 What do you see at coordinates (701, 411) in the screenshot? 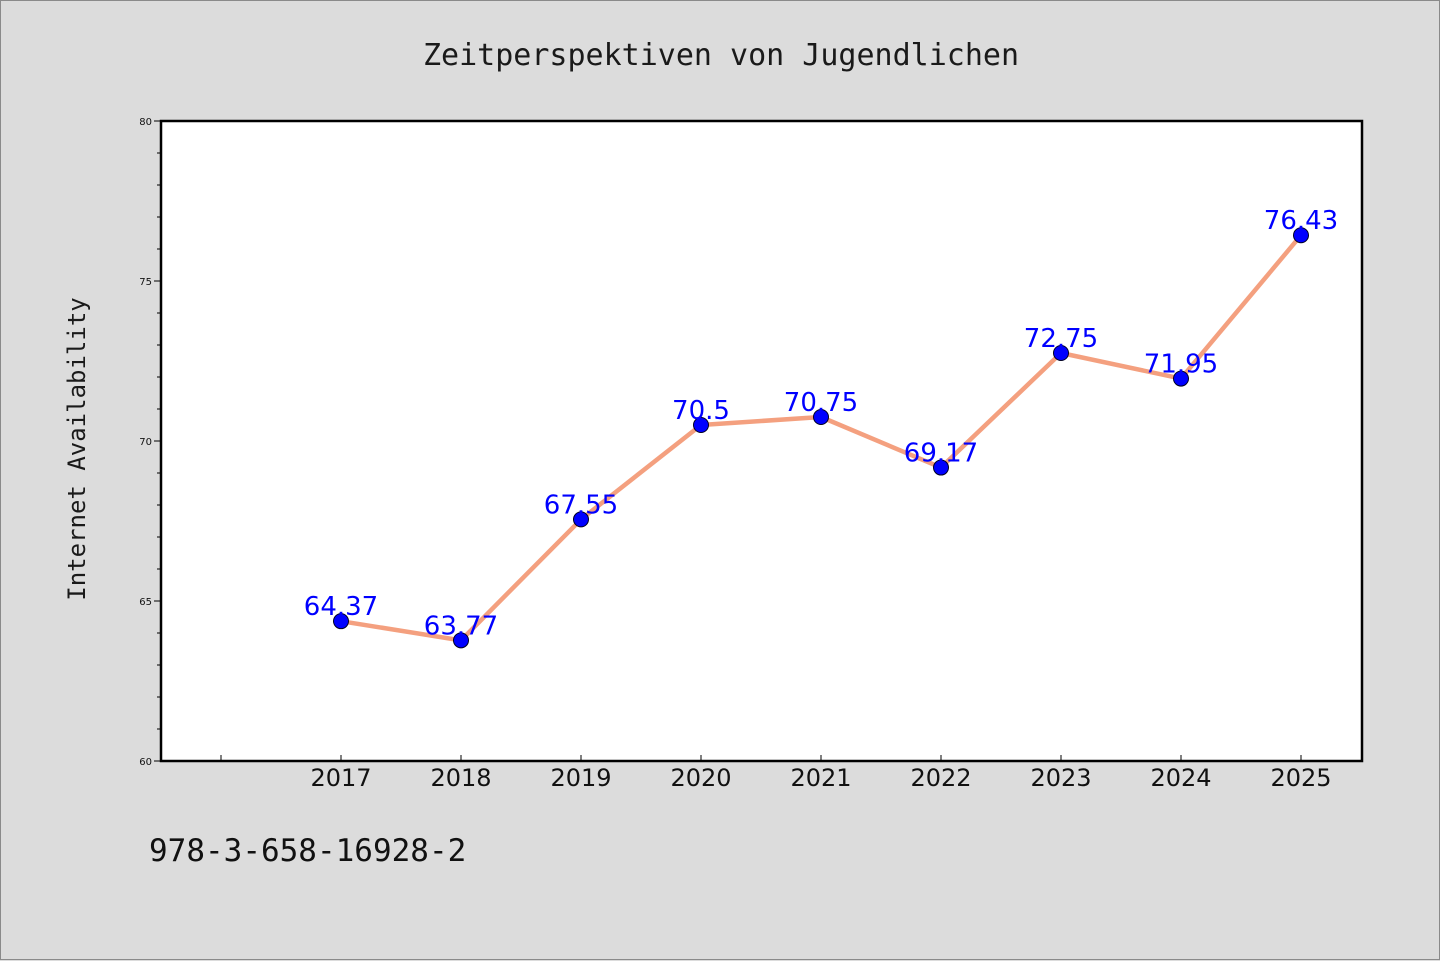
I see `data-label: 70.5` at bounding box center [701, 411].